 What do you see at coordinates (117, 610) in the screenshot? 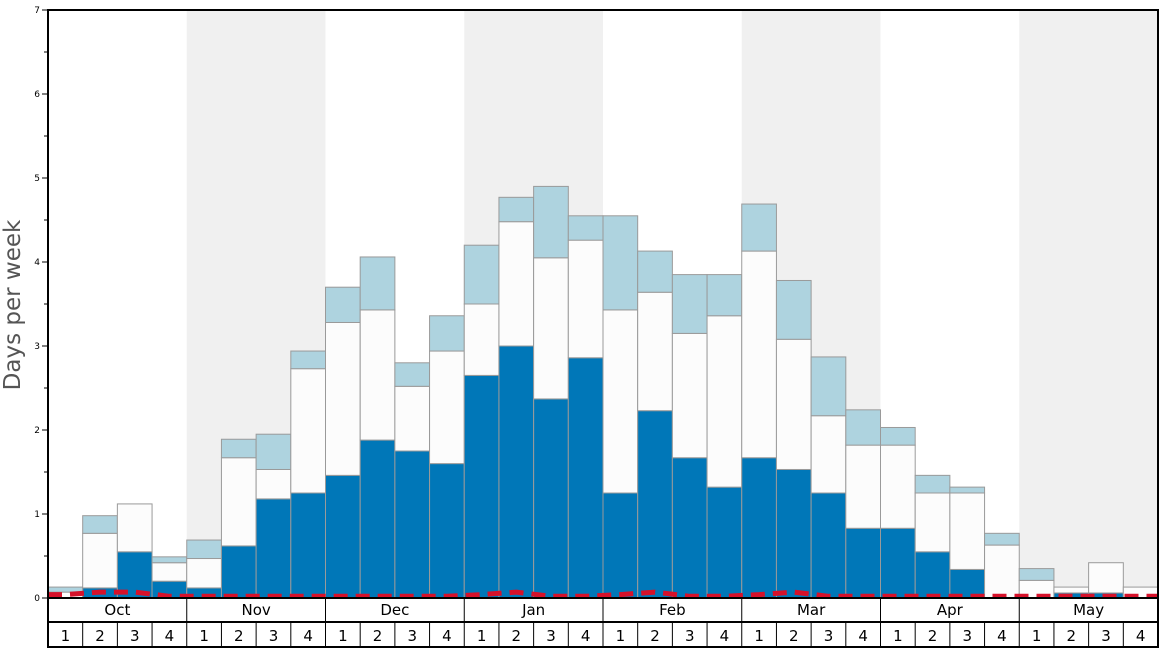
I see `month-label-oct: Oct` at bounding box center [117, 610].